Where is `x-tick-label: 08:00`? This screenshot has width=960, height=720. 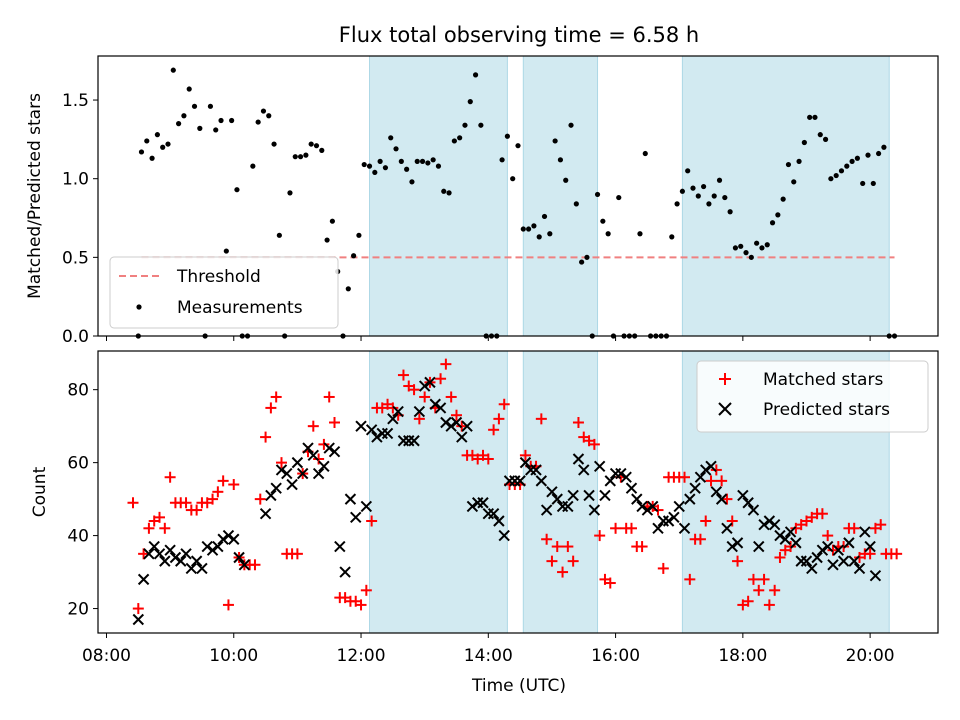
x-tick-label: 08:00 is located at coordinates (106, 656).